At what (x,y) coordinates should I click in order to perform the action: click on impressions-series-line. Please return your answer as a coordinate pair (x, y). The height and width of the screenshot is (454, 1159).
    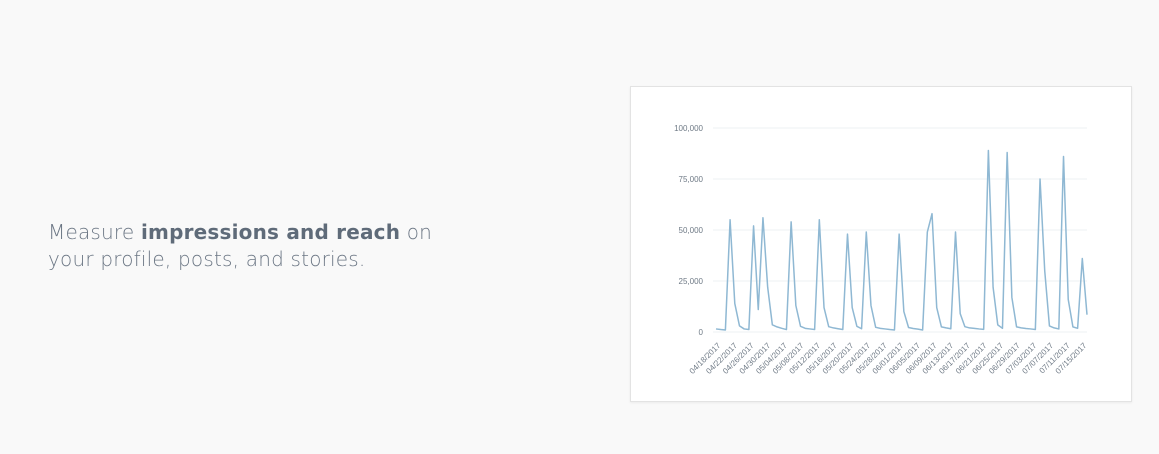
    Looking at the image, I should click on (901, 240).